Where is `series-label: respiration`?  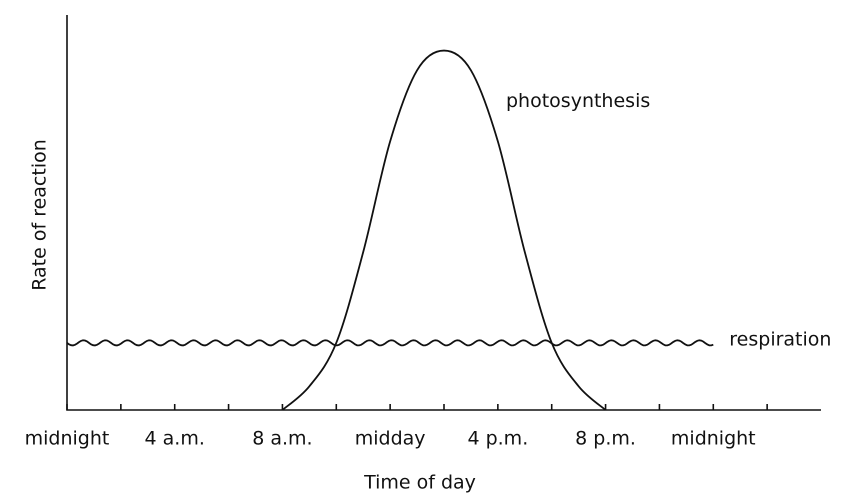 series-label: respiration is located at coordinates (780, 339).